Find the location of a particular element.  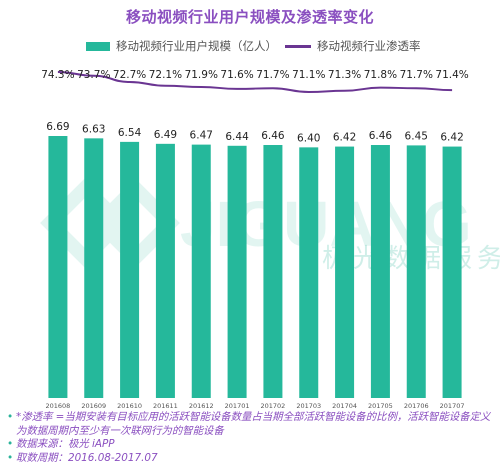

bar-value-label-201706: 6.45 is located at coordinates (416, 136).